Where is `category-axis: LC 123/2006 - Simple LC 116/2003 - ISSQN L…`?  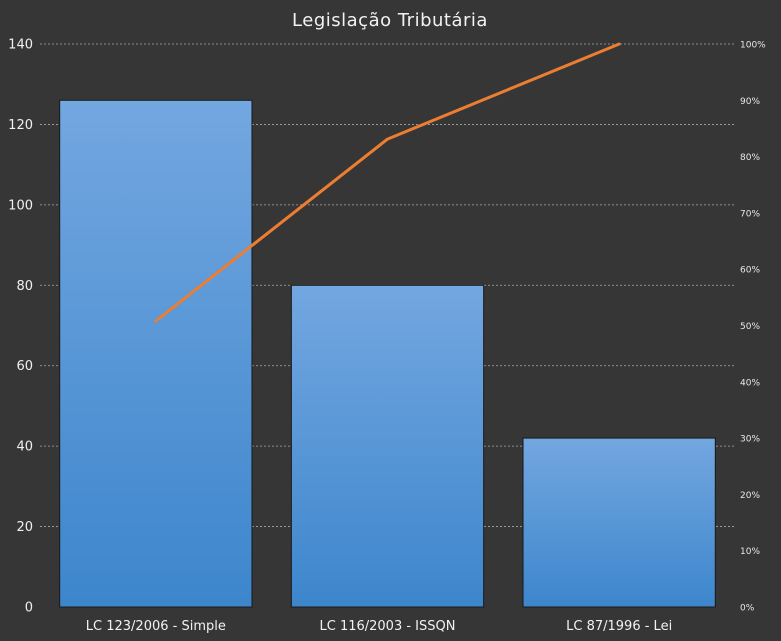 category-axis: LC 123/2006 - Simple LC 116/2003 - ISSQN L… is located at coordinates (379, 626).